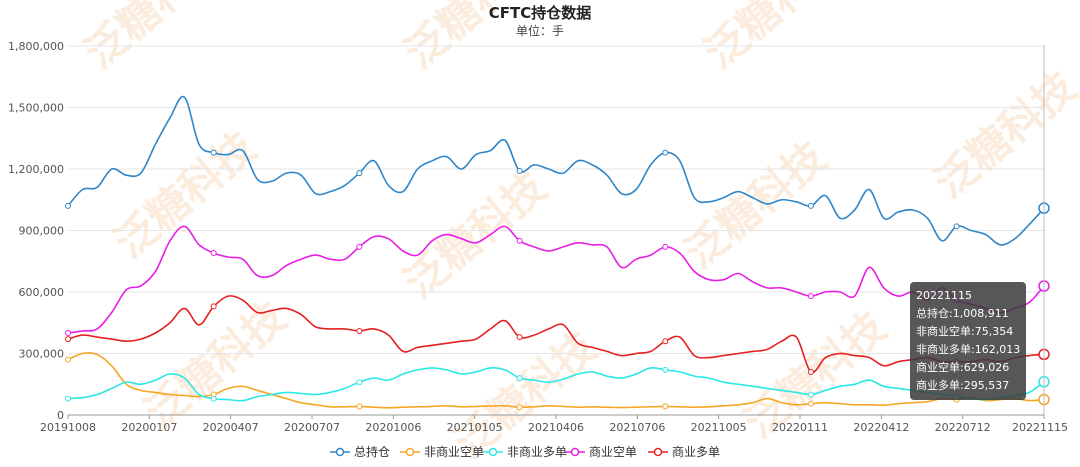  I want to click on x-tick-label: 20200707, so click(312, 427).